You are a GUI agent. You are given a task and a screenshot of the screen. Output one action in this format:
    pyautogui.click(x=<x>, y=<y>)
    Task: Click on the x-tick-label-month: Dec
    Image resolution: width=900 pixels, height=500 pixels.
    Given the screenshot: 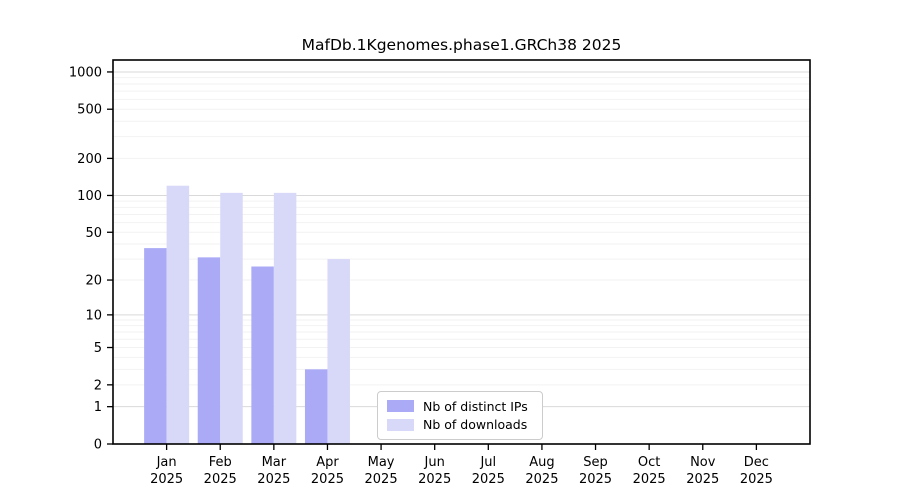 What is the action you would take?
    pyautogui.click(x=756, y=462)
    